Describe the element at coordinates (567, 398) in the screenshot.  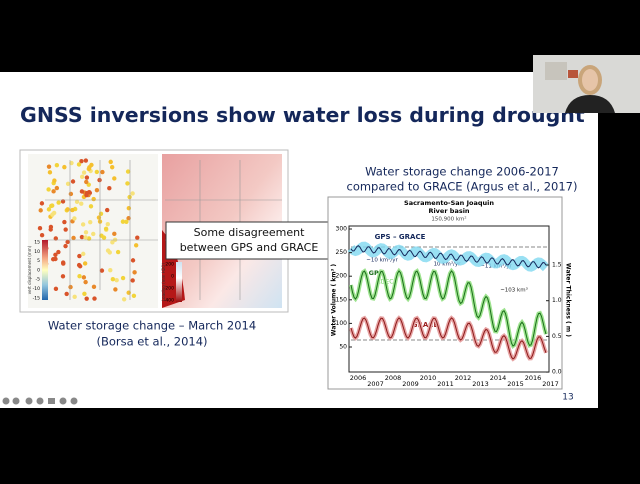
I see `slide-number: 13` at that location.